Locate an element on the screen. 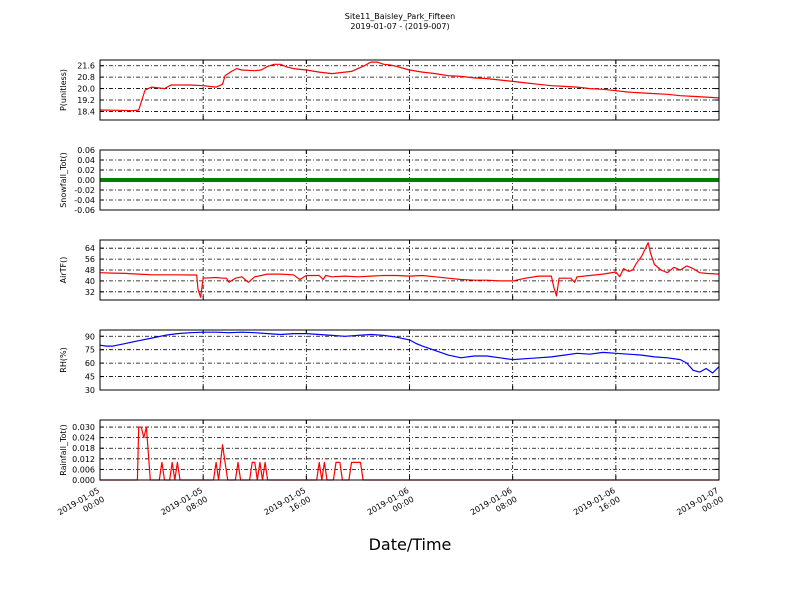  y-tick-label: 19.2 is located at coordinates (86, 100).